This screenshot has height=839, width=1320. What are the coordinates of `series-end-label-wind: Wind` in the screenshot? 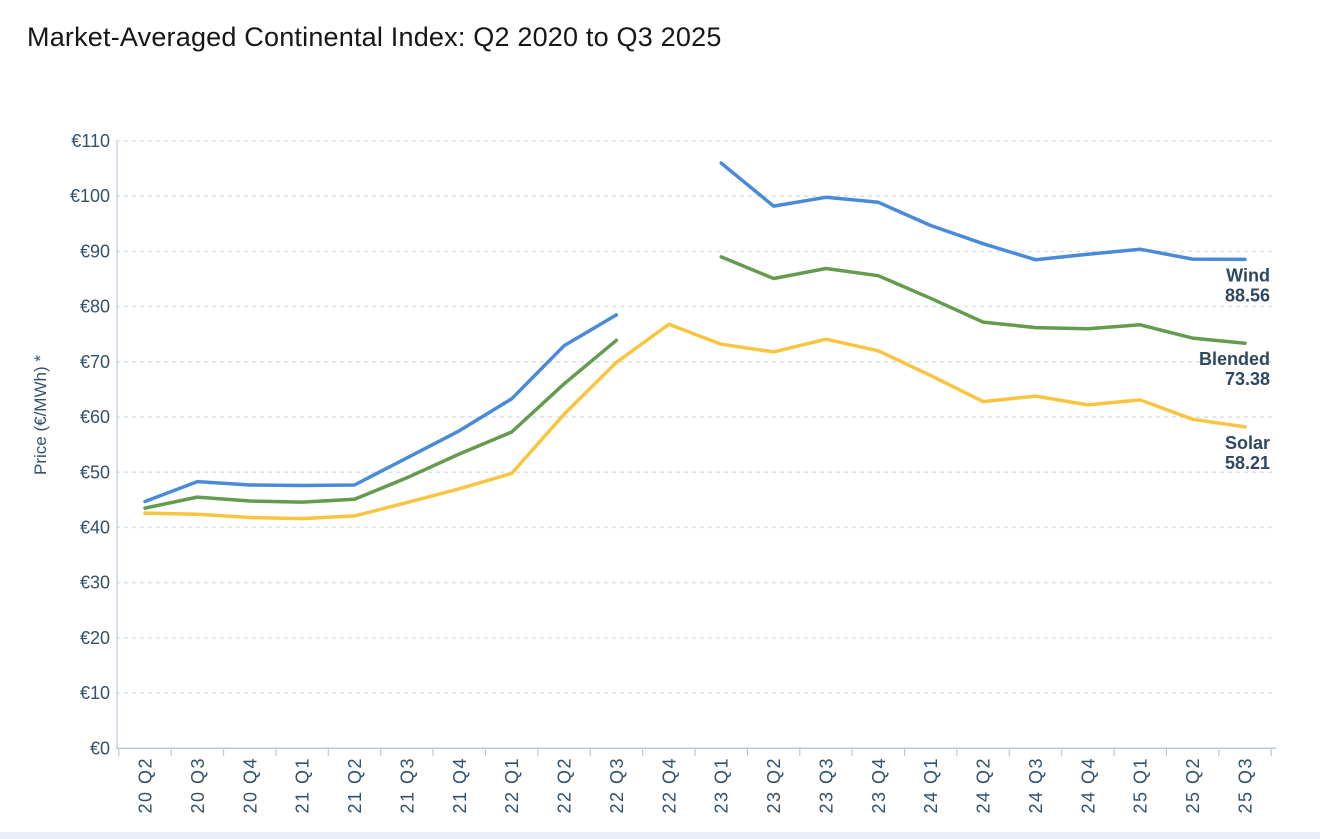 It's located at (1248, 275).